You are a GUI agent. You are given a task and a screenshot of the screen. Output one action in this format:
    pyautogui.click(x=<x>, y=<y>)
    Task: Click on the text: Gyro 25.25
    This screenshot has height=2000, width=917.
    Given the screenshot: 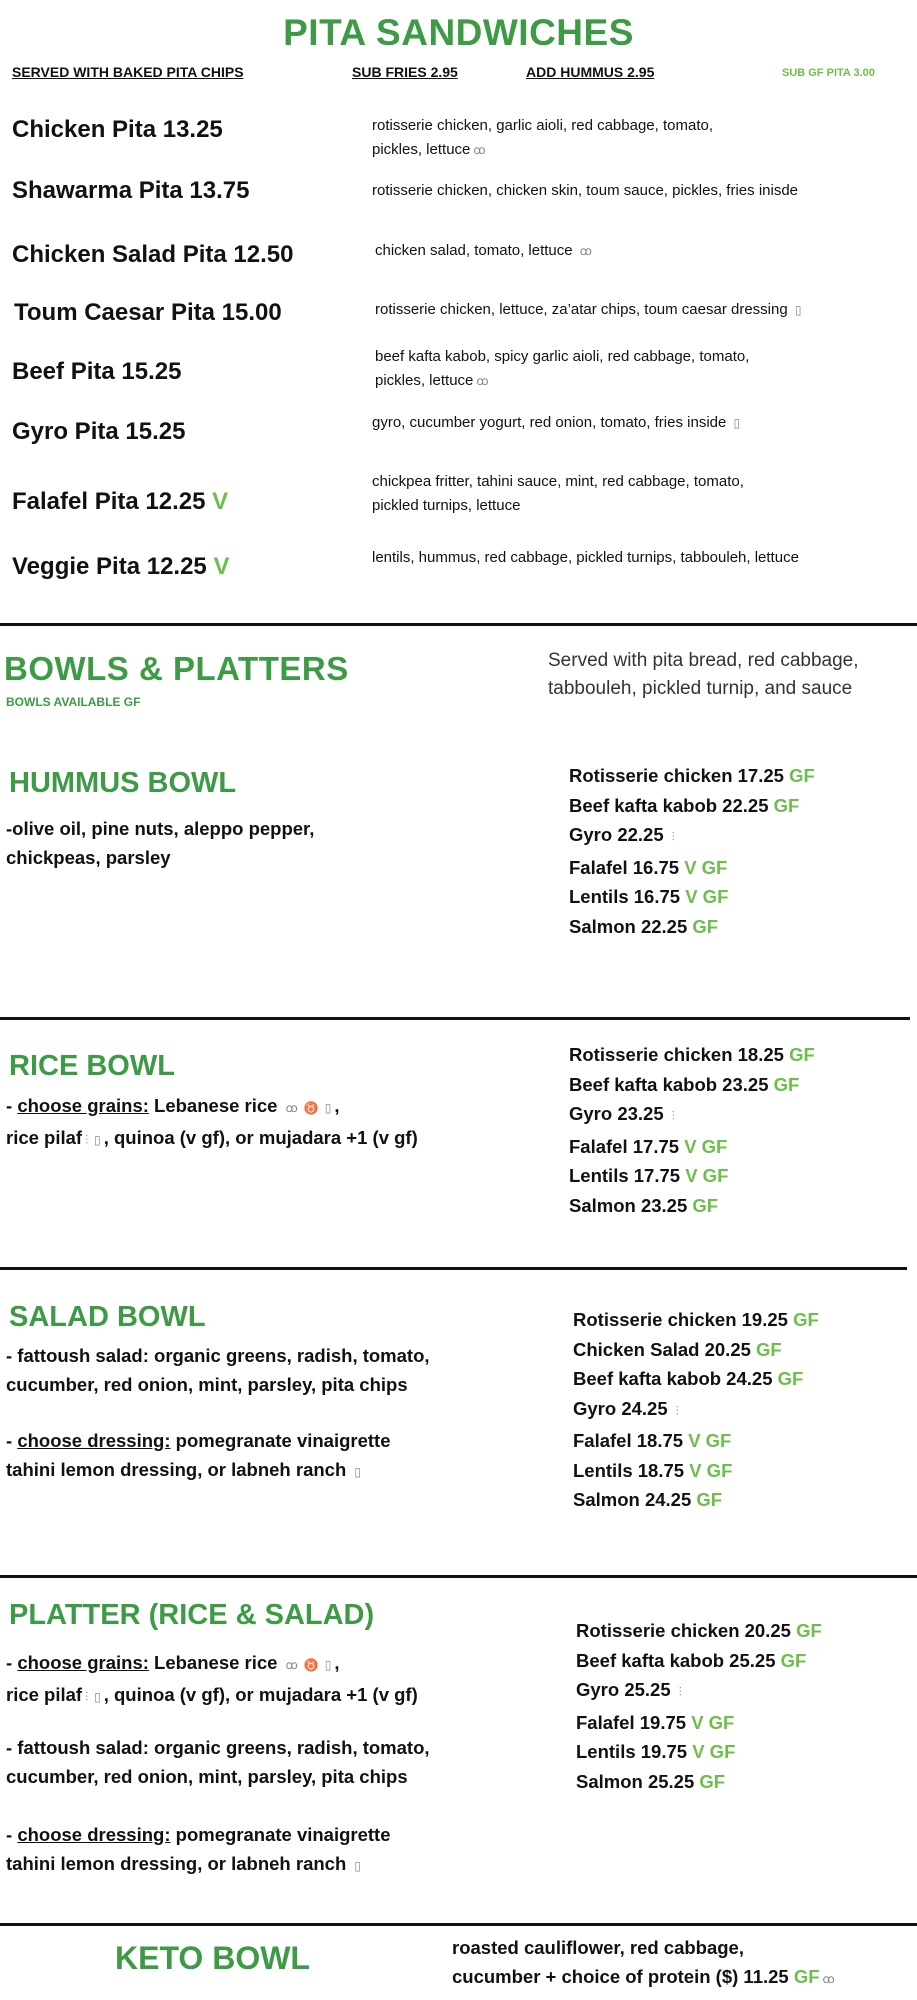 What is the action you would take?
    pyautogui.click(x=626, y=1689)
    